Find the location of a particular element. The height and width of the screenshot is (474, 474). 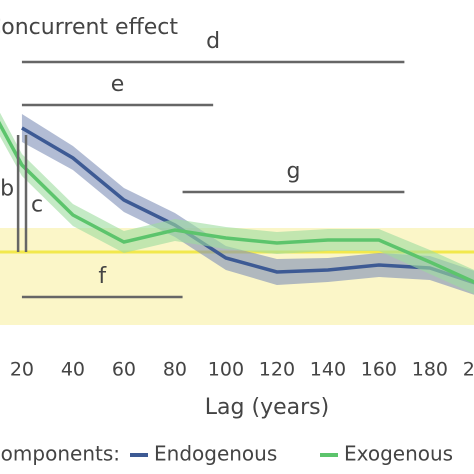

annotation-label: f is located at coordinates (102, 276).